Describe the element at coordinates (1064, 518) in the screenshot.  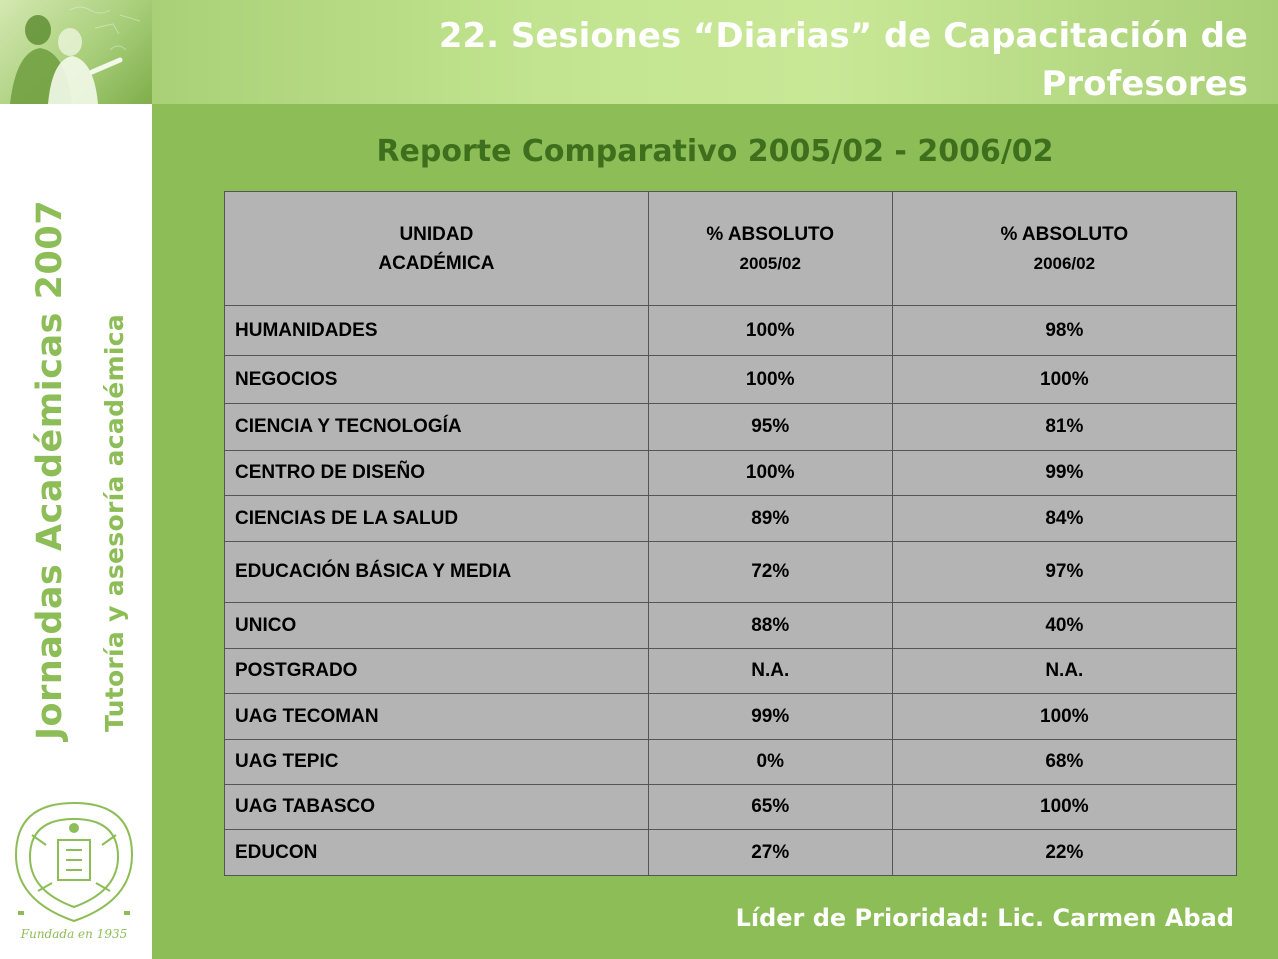
I see `cell-abs-2006: 84%` at that location.